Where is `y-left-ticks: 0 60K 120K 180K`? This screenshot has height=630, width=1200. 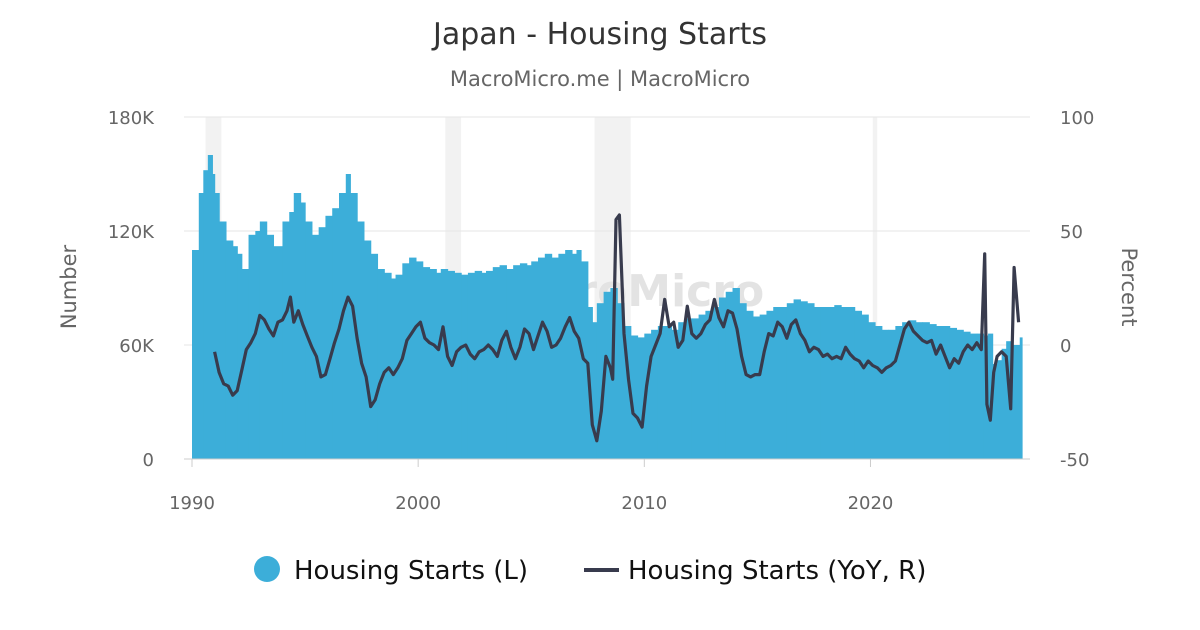 y-left-ticks: 0 60K 120K 180K is located at coordinates (131, 289).